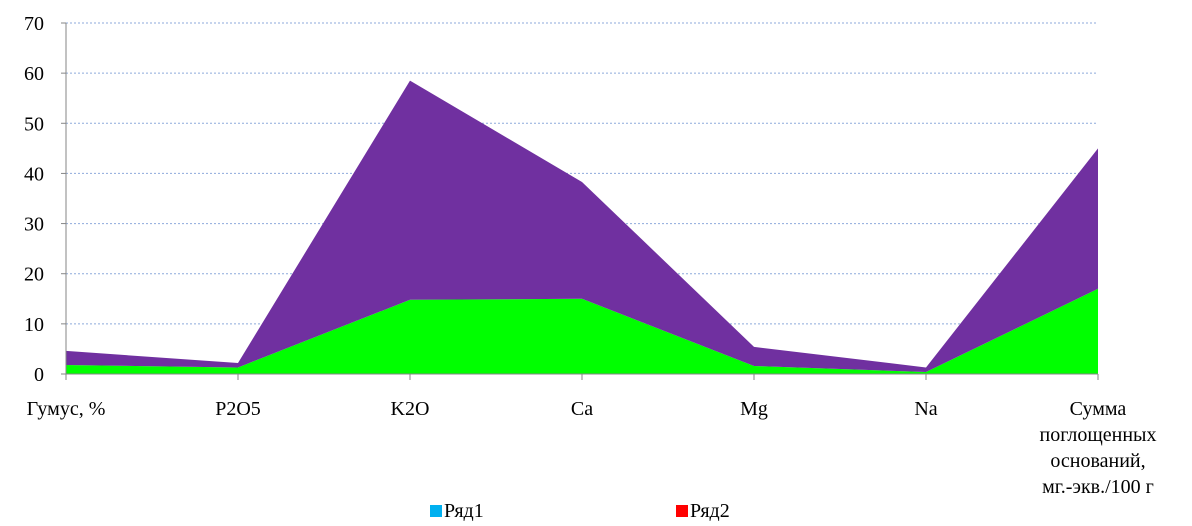  Describe the element at coordinates (34, 24) in the screenshot. I see `y-tick-label: 70` at that location.